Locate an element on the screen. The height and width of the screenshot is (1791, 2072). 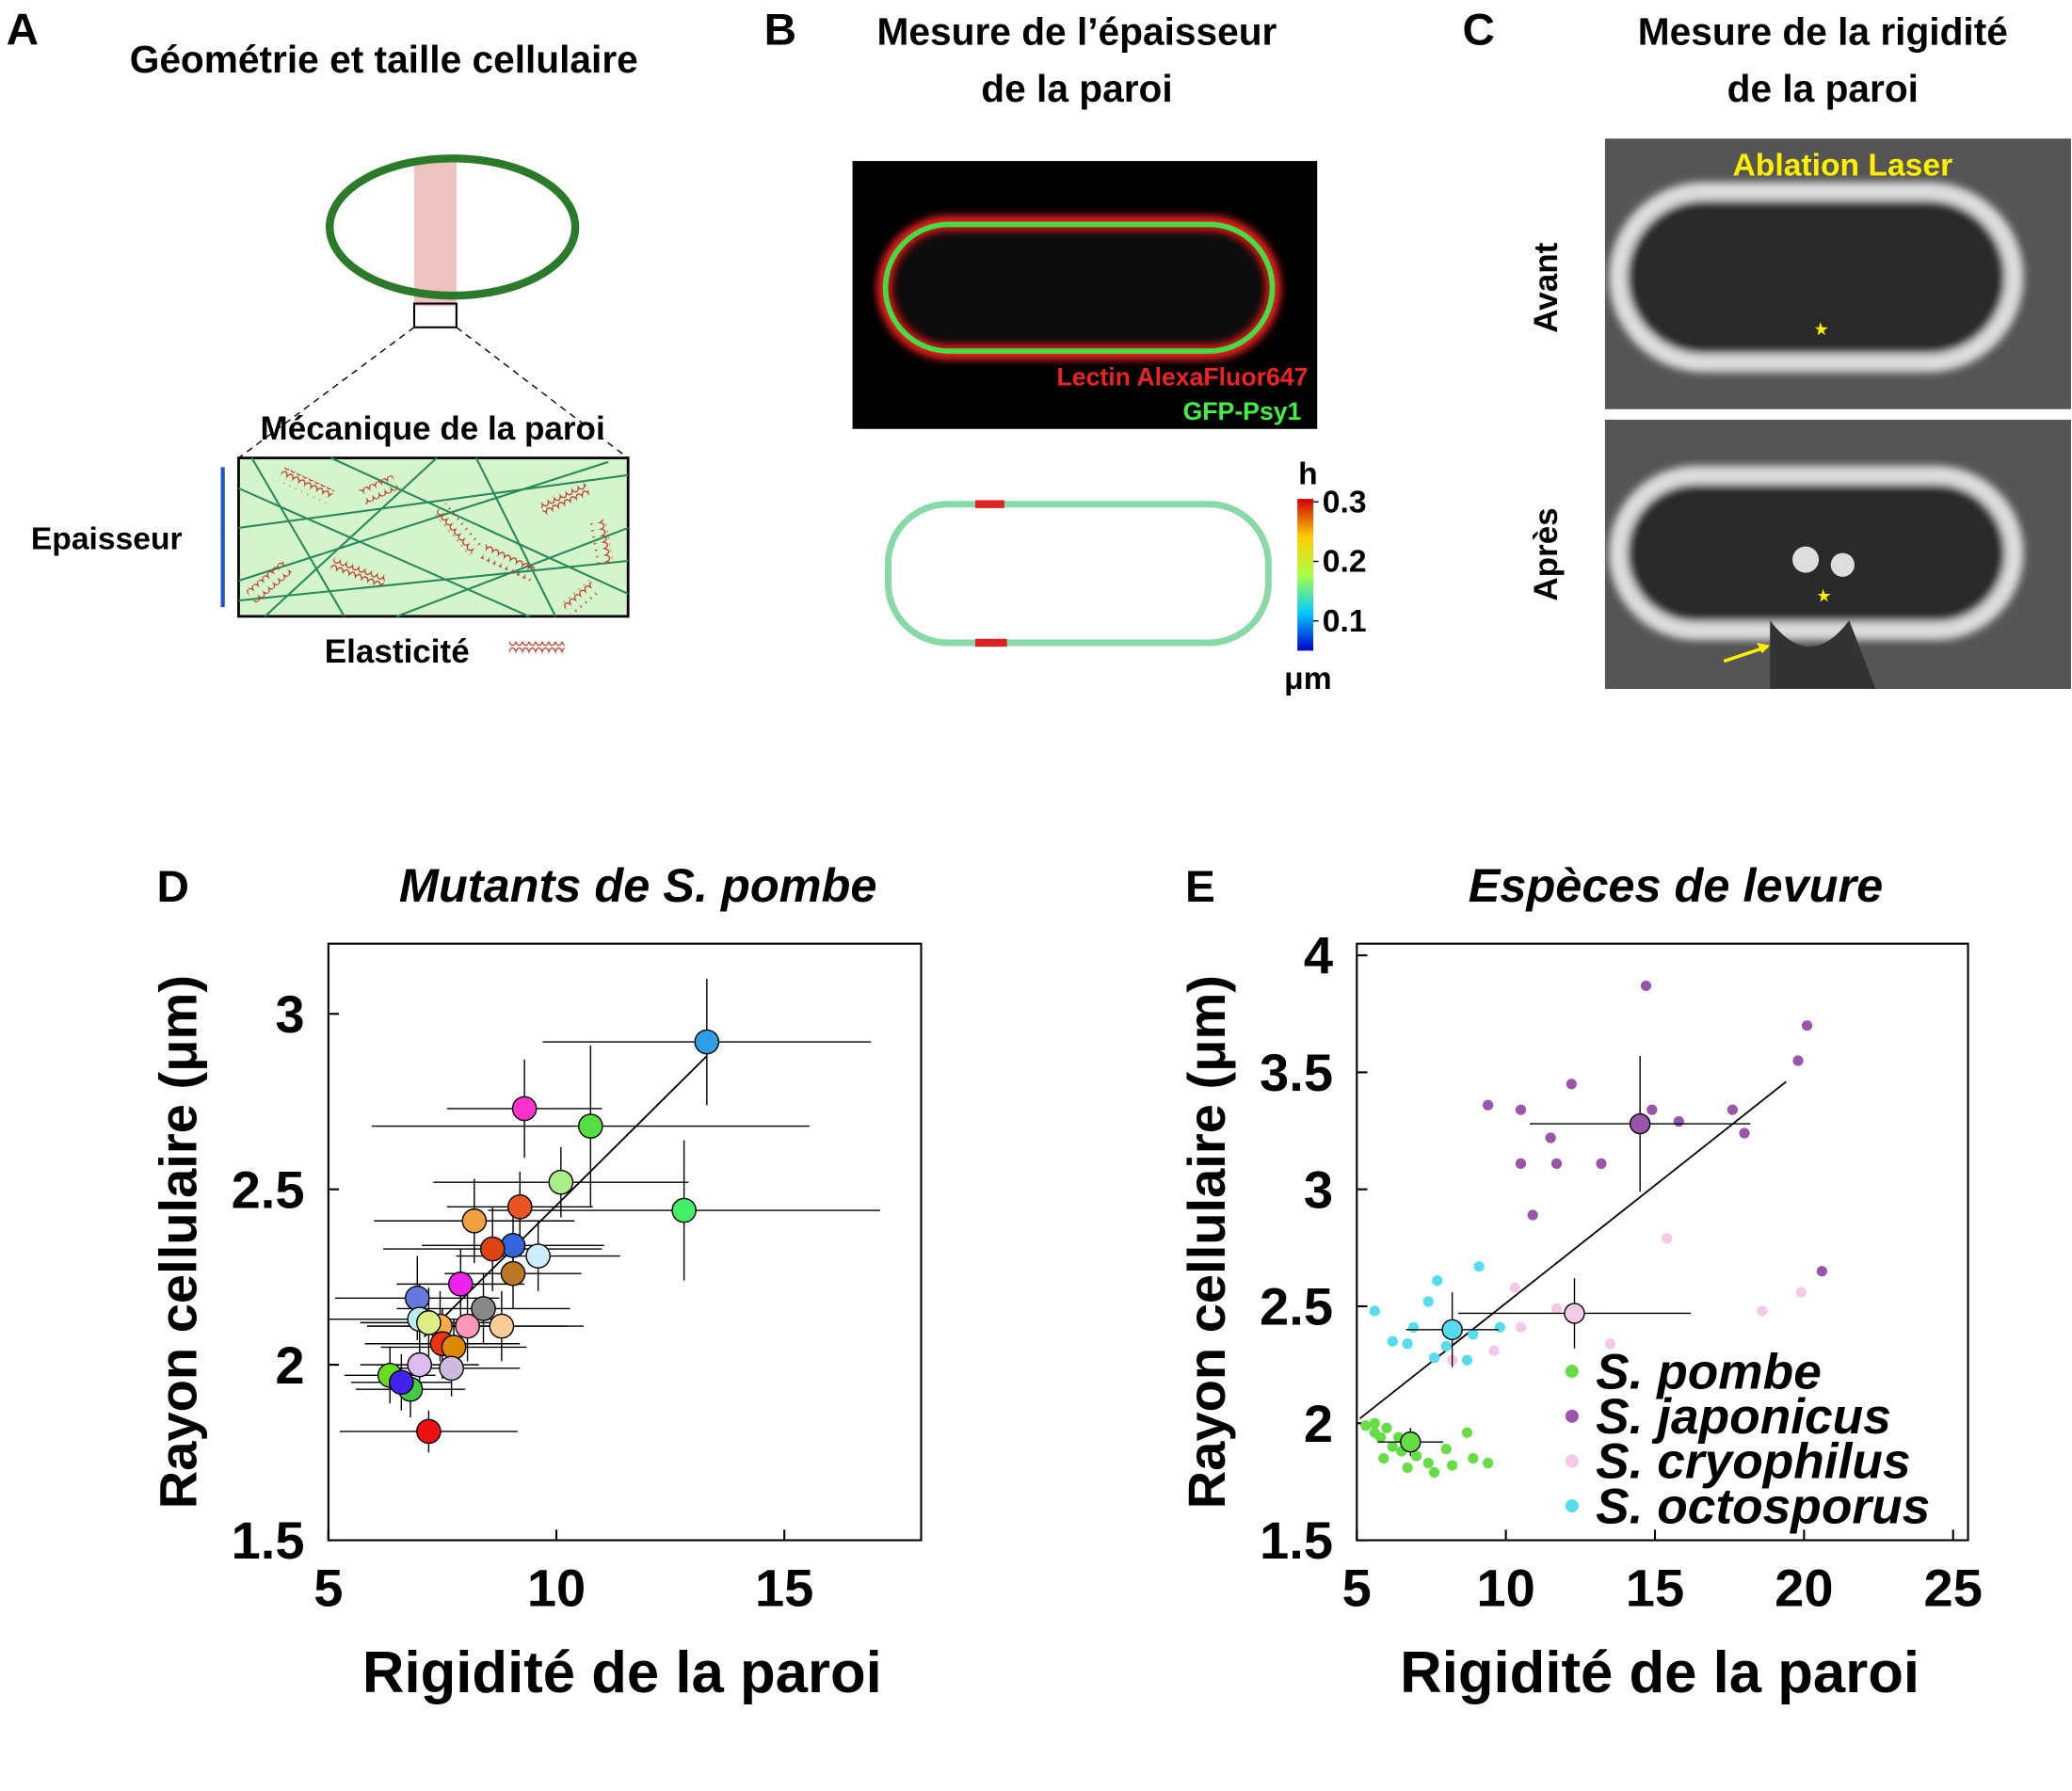
plot-frame is located at coordinates (1662, 1242).